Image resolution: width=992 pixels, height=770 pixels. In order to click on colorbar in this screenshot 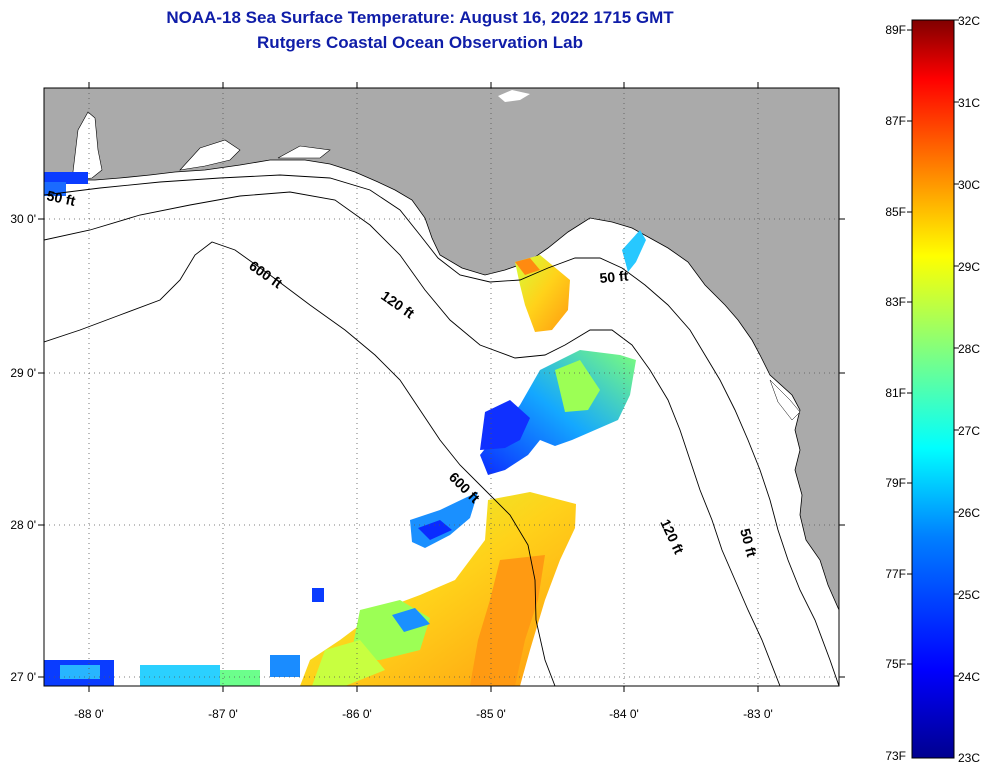, I will do `click(933, 389)`.